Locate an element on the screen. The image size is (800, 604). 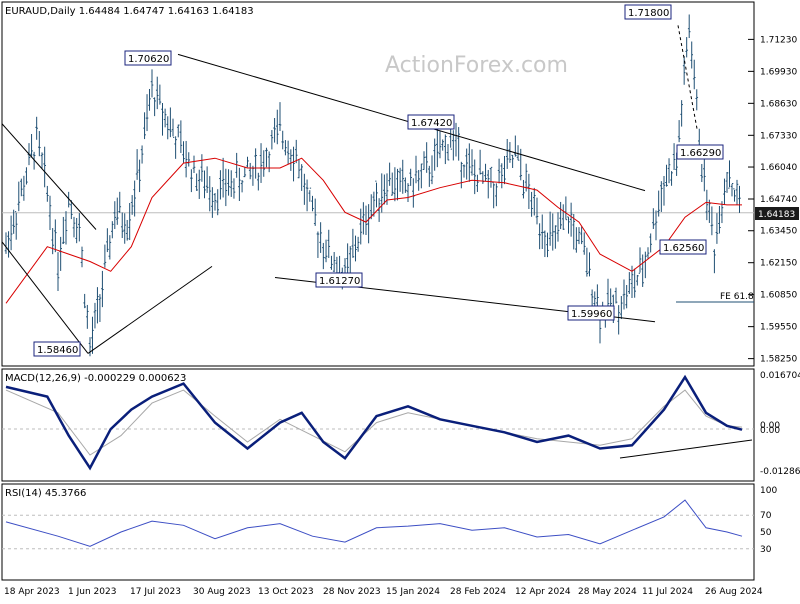
last-price-box is located at coordinates (777, 213).